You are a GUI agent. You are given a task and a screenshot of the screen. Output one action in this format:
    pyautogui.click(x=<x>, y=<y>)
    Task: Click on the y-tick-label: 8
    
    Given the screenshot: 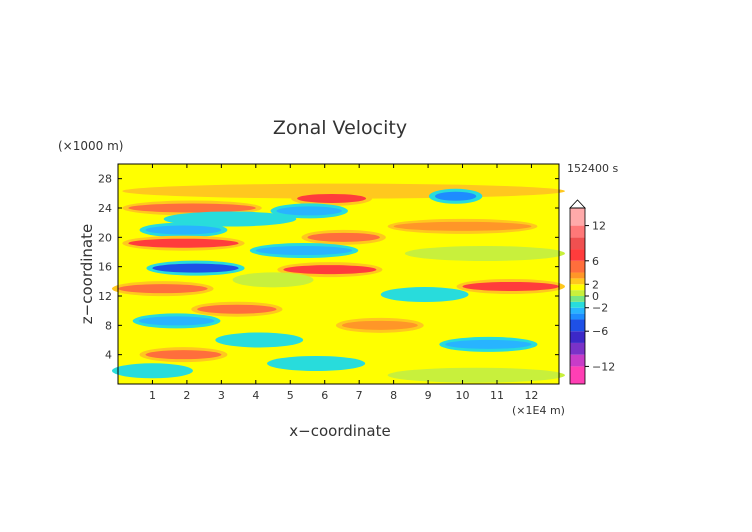 What is the action you would take?
    pyautogui.click(x=108, y=325)
    